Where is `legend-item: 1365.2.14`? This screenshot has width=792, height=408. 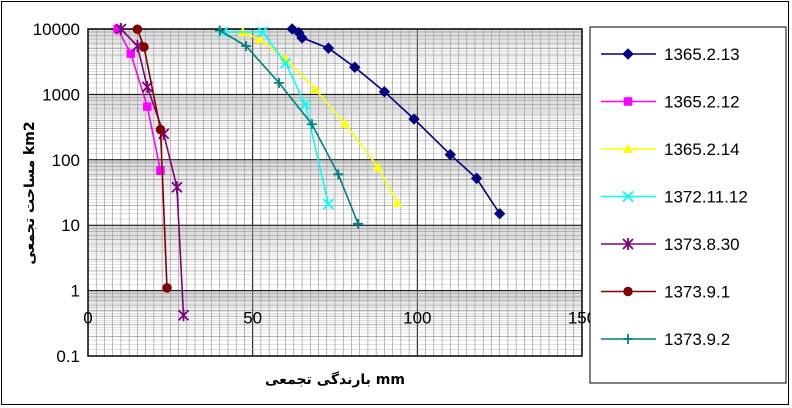 legend-item: 1365.2.14 is located at coordinates (670, 149).